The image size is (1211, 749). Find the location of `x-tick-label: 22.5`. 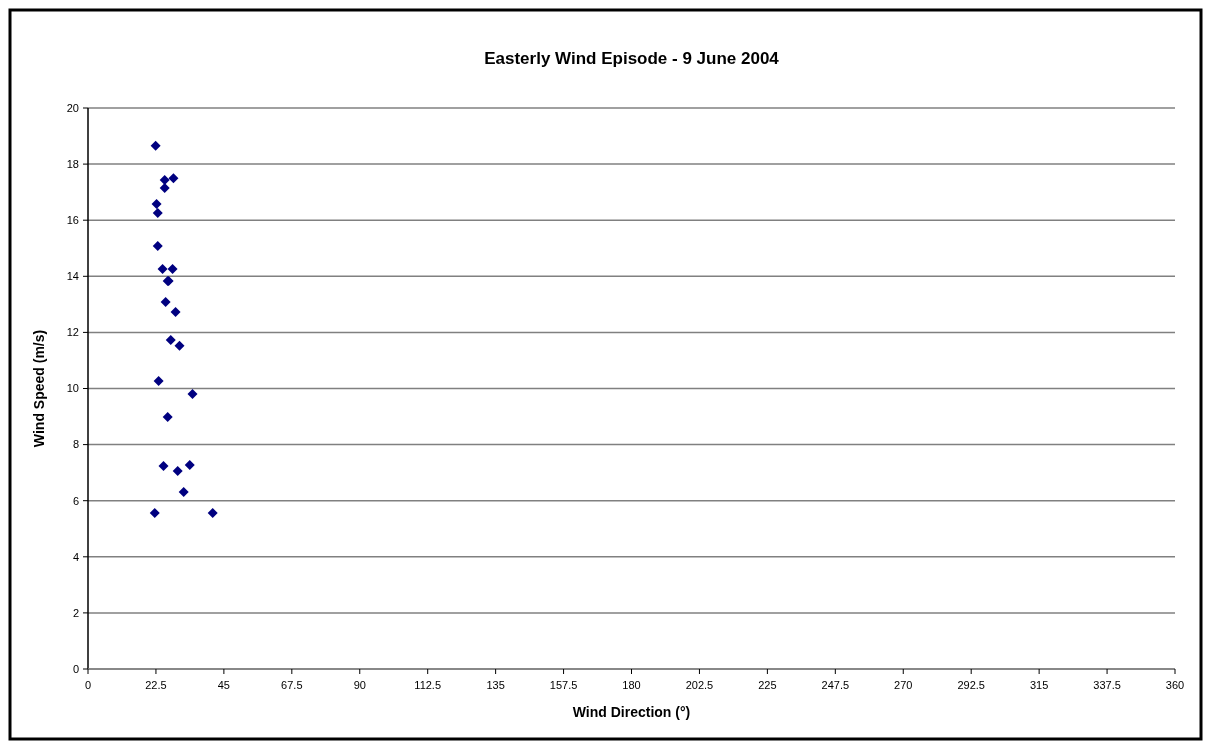

x-tick-label: 22.5 is located at coordinates (156, 685).